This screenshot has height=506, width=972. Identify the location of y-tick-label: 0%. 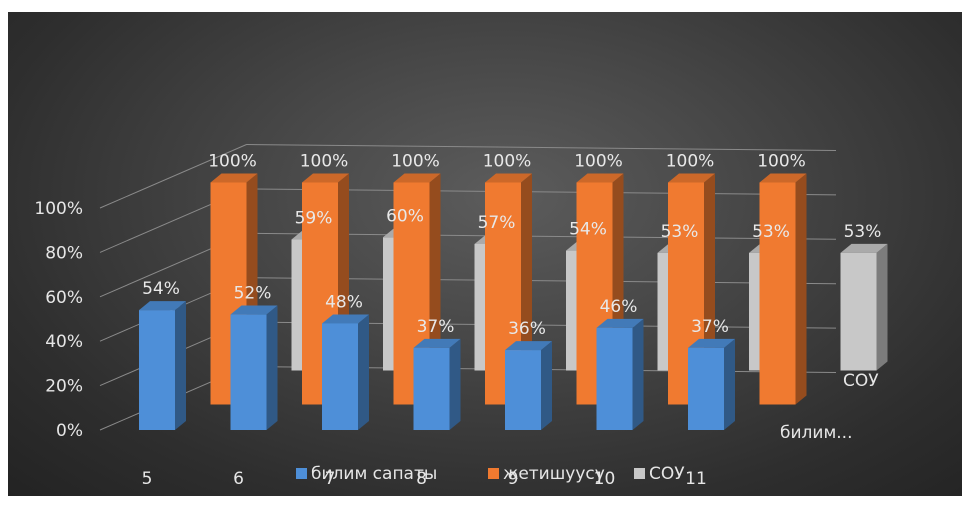
(69, 431).